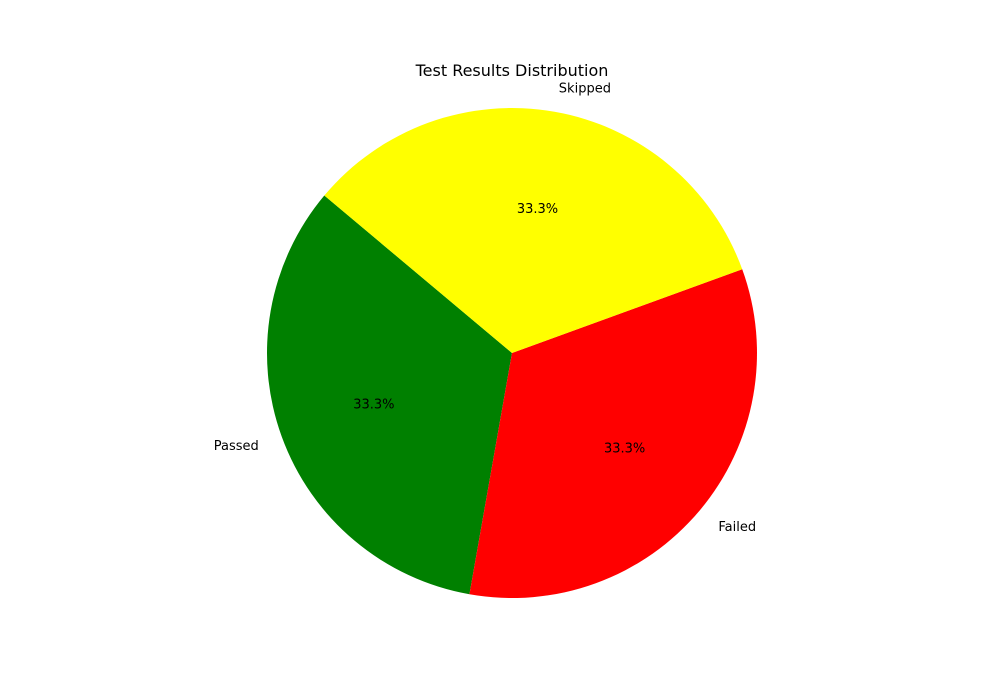 The height and width of the screenshot is (700, 1000). Describe the element at coordinates (613, 434) in the screenshot. I see `pie-slice-failed` at that location.